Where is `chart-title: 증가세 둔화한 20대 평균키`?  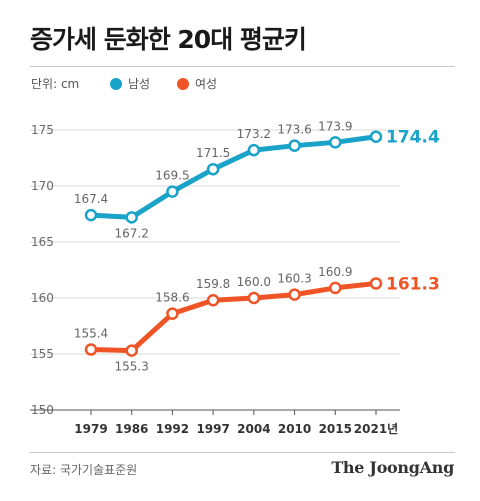
chart-title: 증가세 둔화한 20대 평균키 is located at coordinates (168, 39).